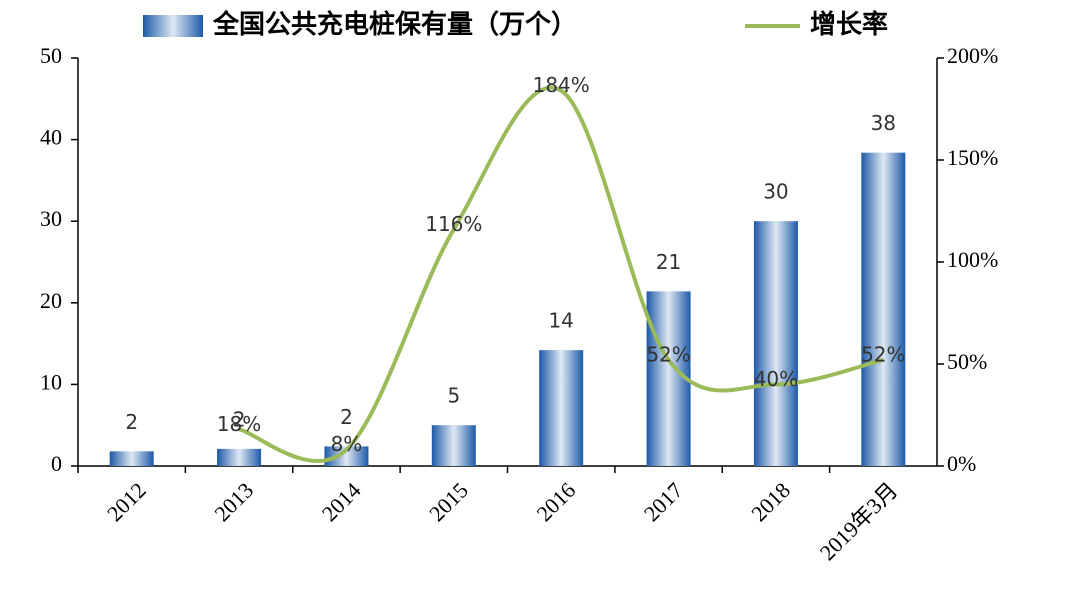  I want to click on y-tick-label: 10, so click(51, 381).